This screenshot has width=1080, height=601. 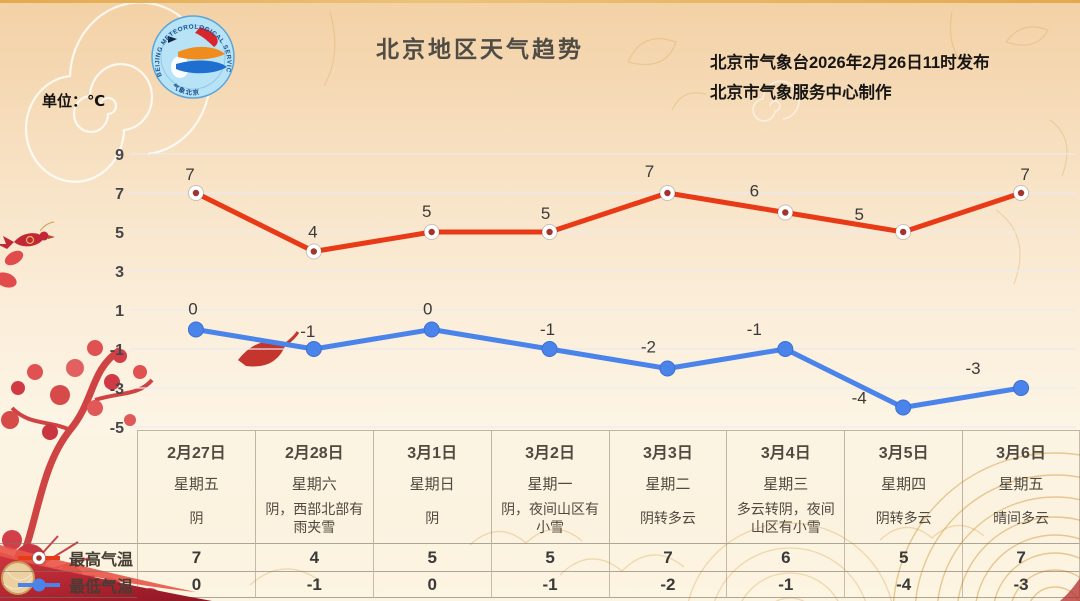 I want to click on weekday-label: 星期四, so click(x=904, y=484).